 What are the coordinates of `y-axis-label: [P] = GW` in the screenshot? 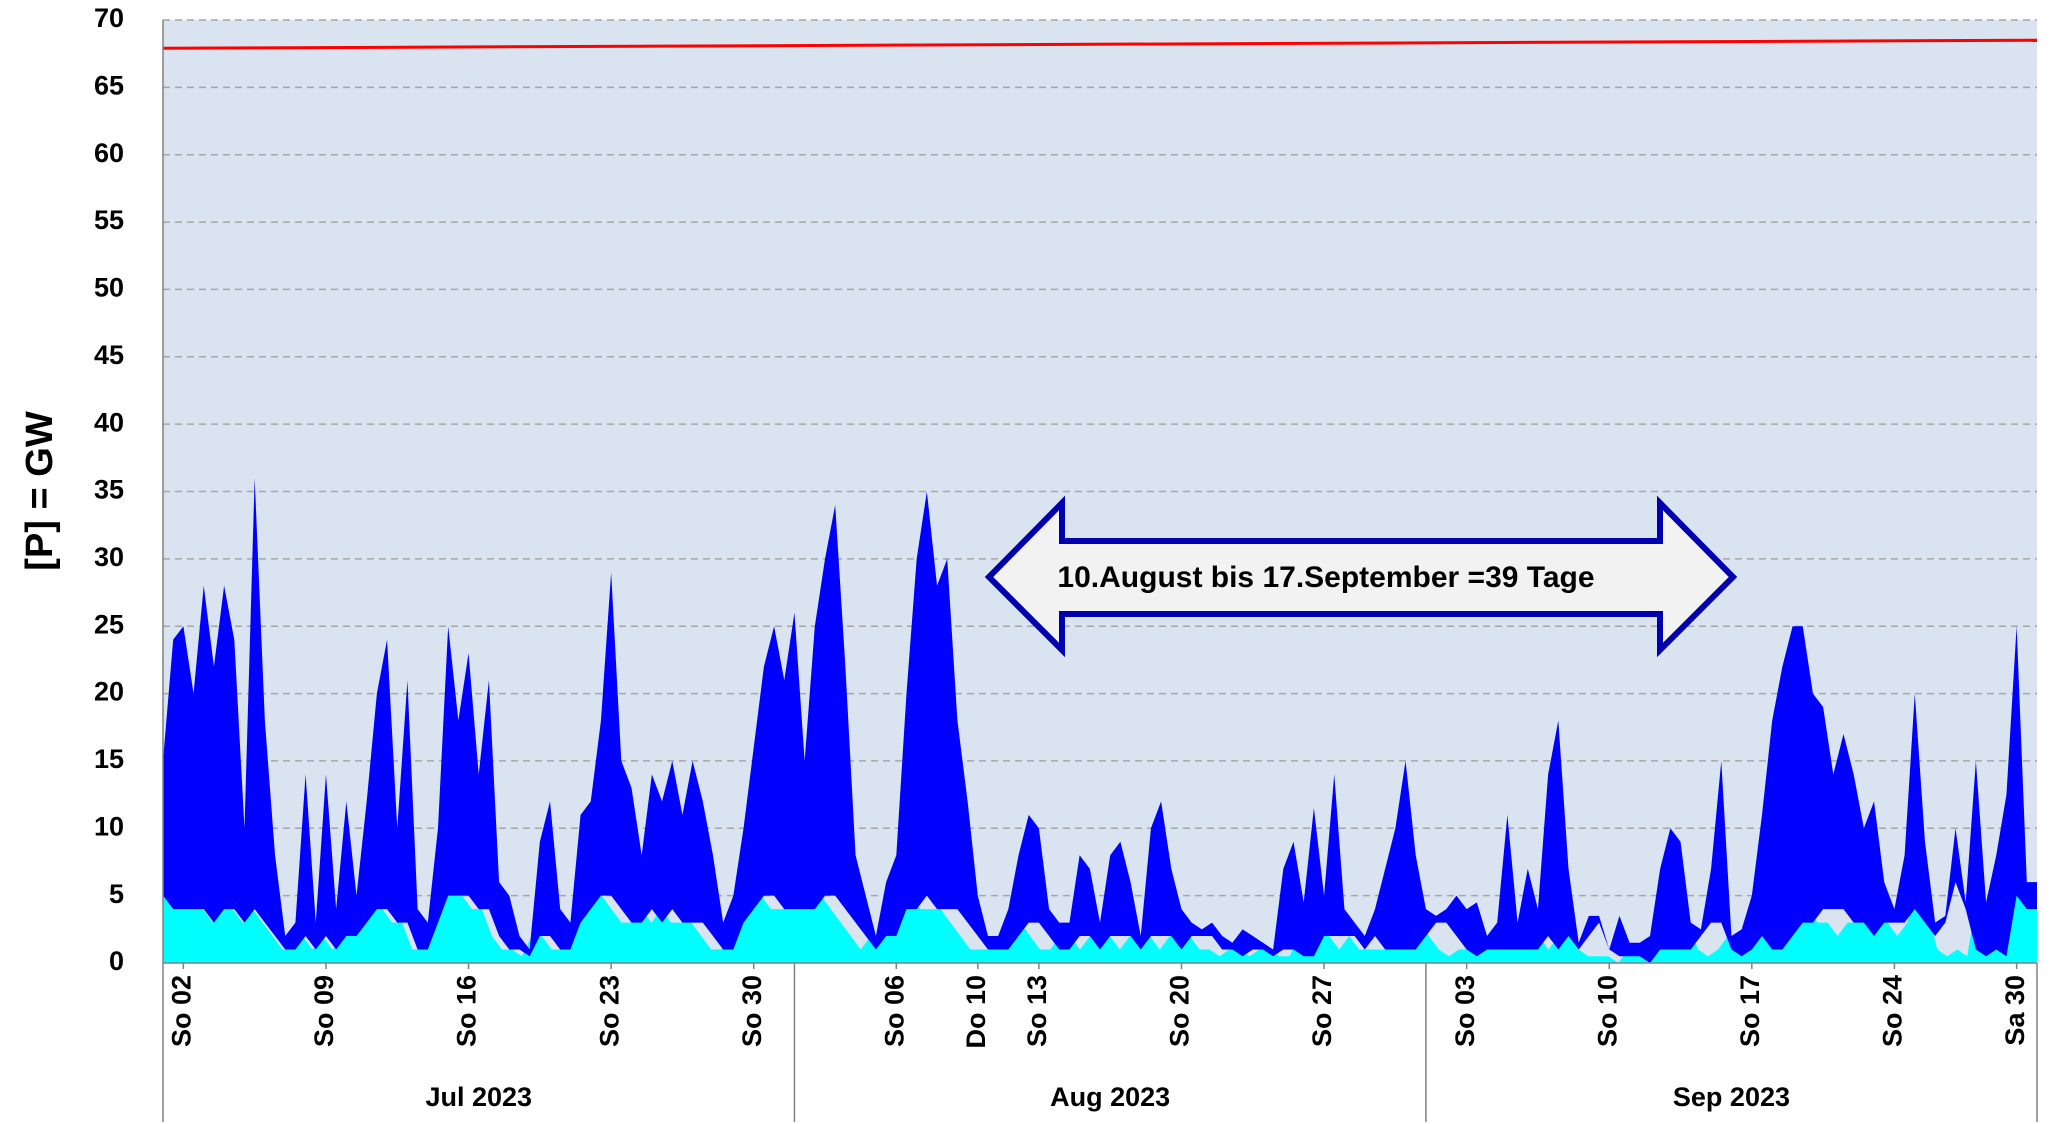 It's located at (40, 491).